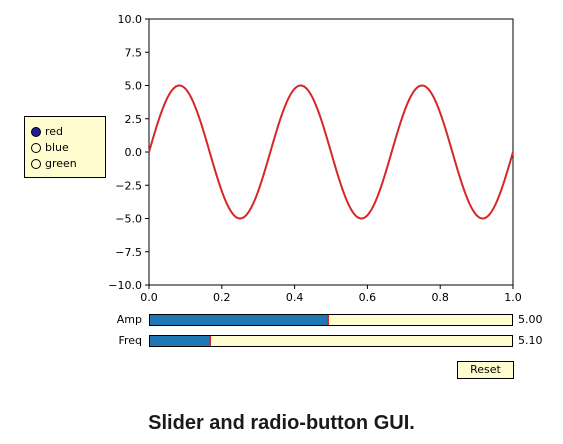  Describe the element at coordinates (128, 185) in the screenshot. I see `y-tick-label: −2.5` at that location.